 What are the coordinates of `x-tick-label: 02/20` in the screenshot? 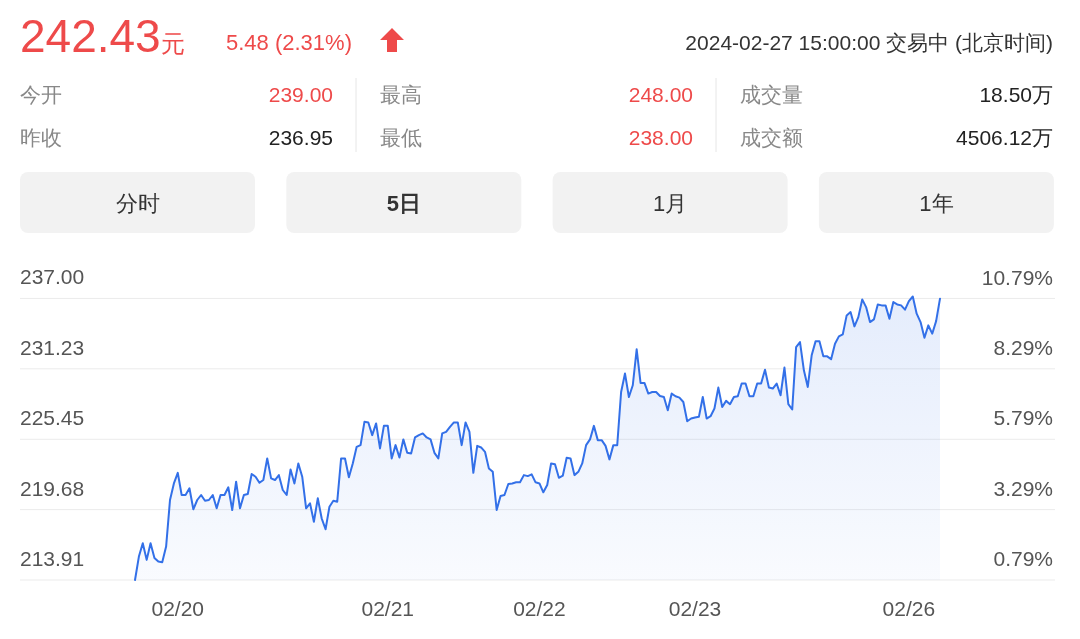 It's located at (178, 608).